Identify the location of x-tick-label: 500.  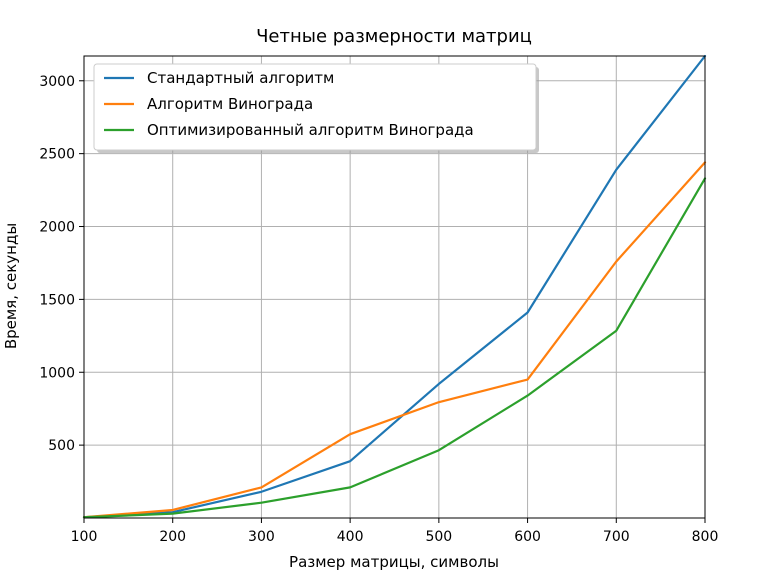
(438, 537).